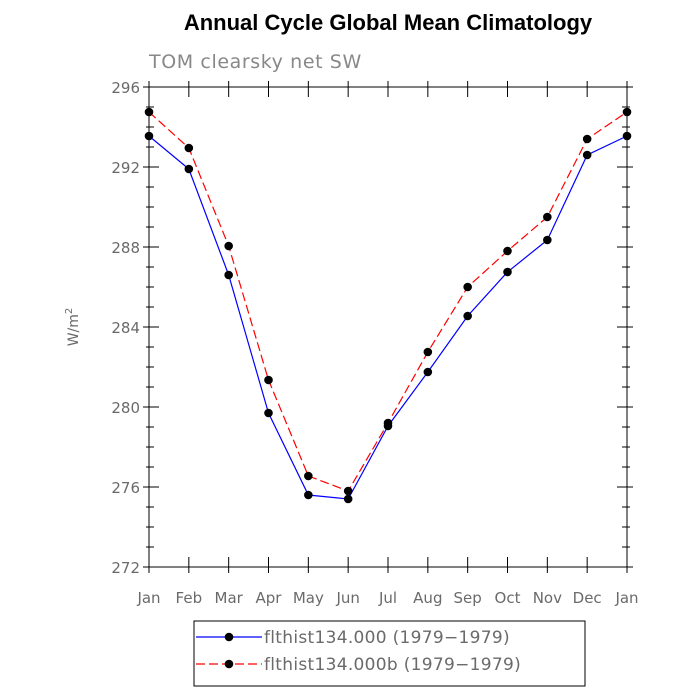 The width and height of the screenshot is (700, 700). Describe the element at coordinates (392, 665) in the screenshot. I see `legend-label-2: flthist134.000b (1979−1979)` at that location.